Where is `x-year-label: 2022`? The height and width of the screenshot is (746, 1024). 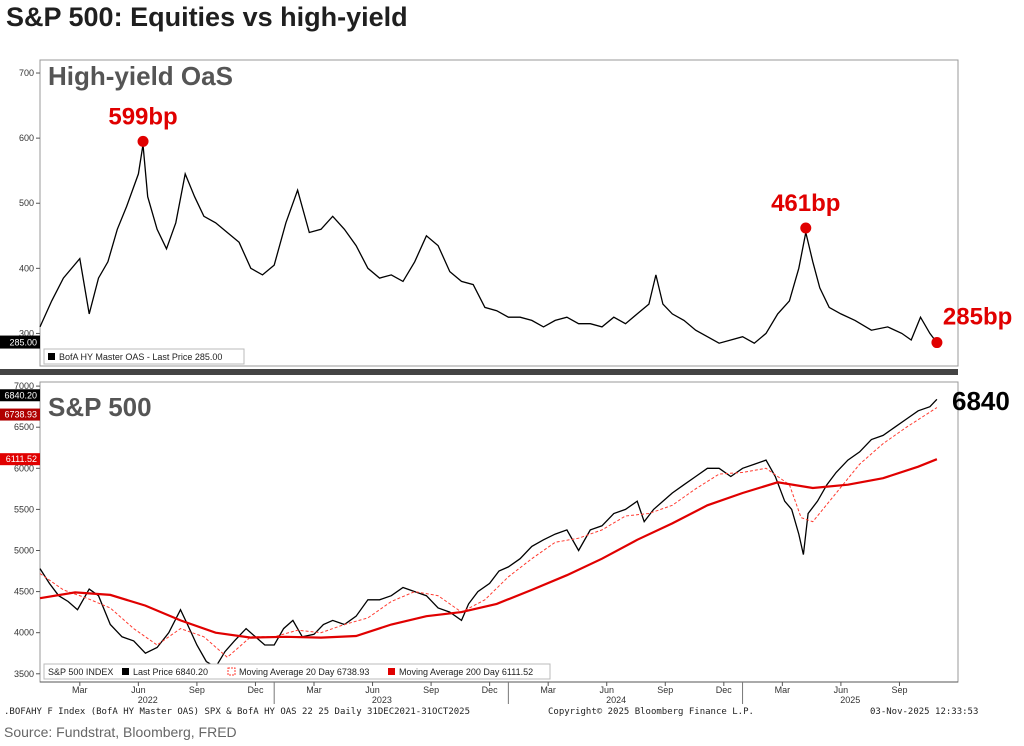 x-year-label: 2022 is located at coordinates (148, 700).